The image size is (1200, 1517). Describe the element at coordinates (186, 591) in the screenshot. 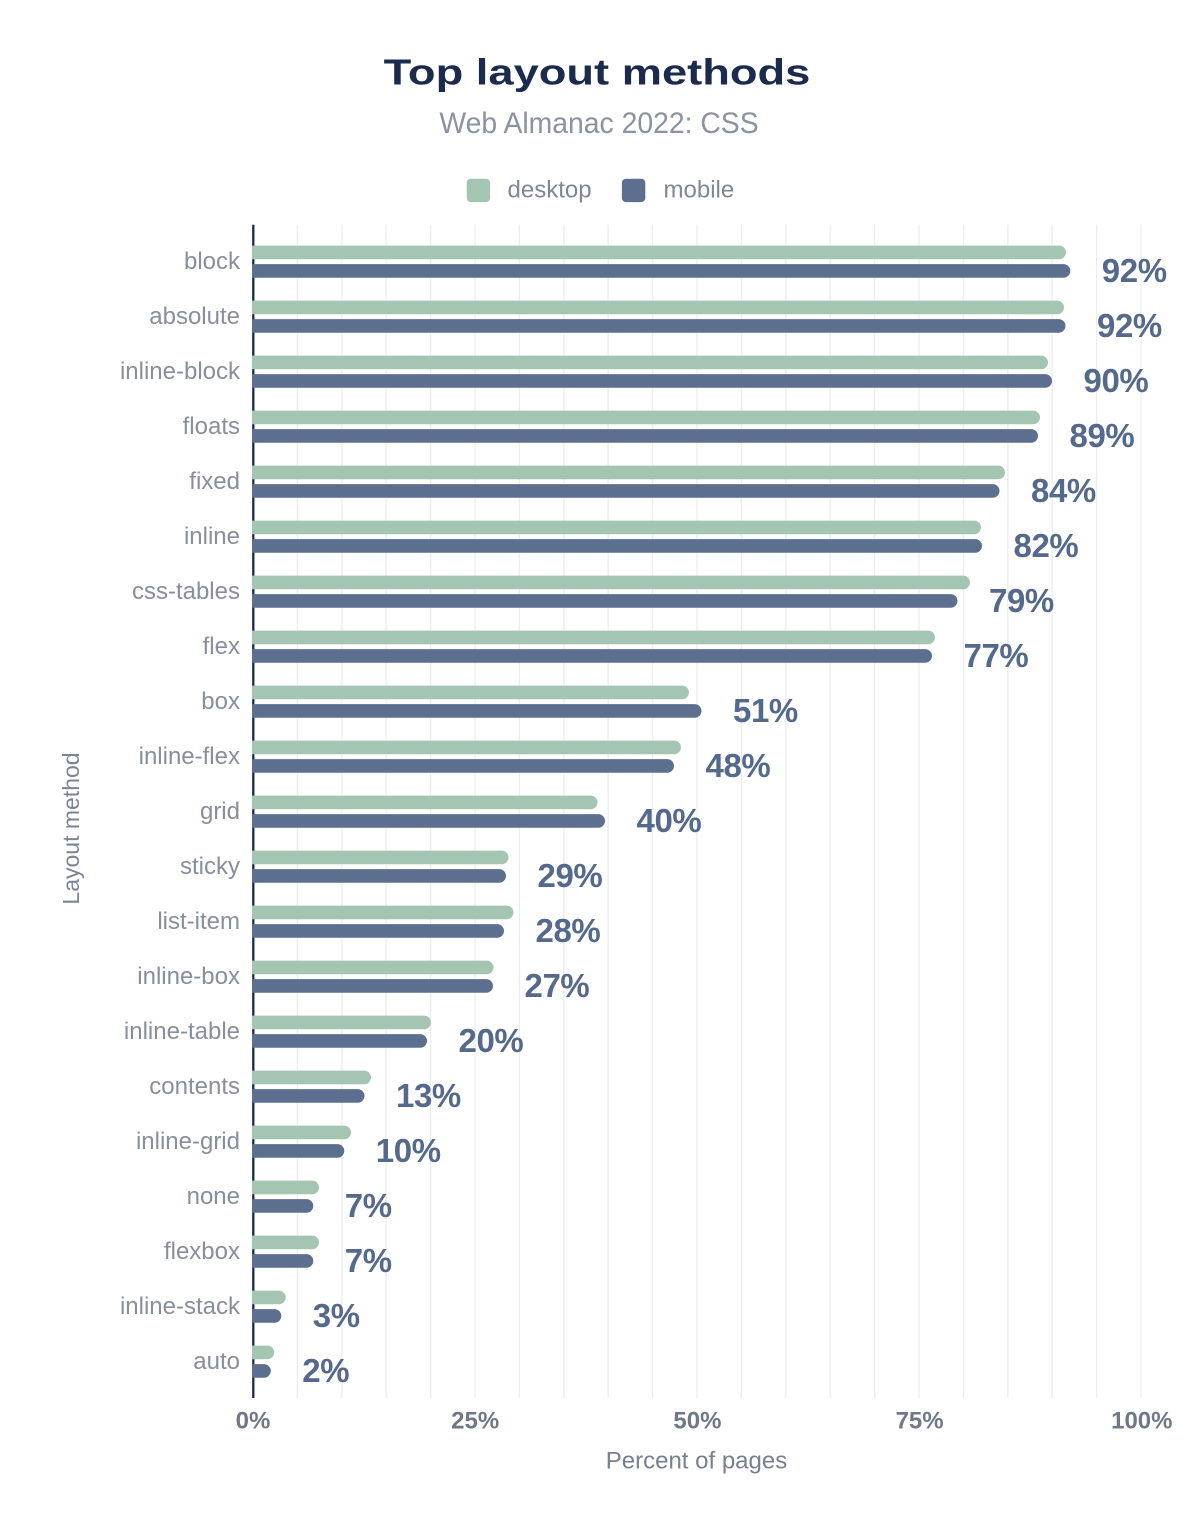

I see `svg-text: css-tables` at that location.